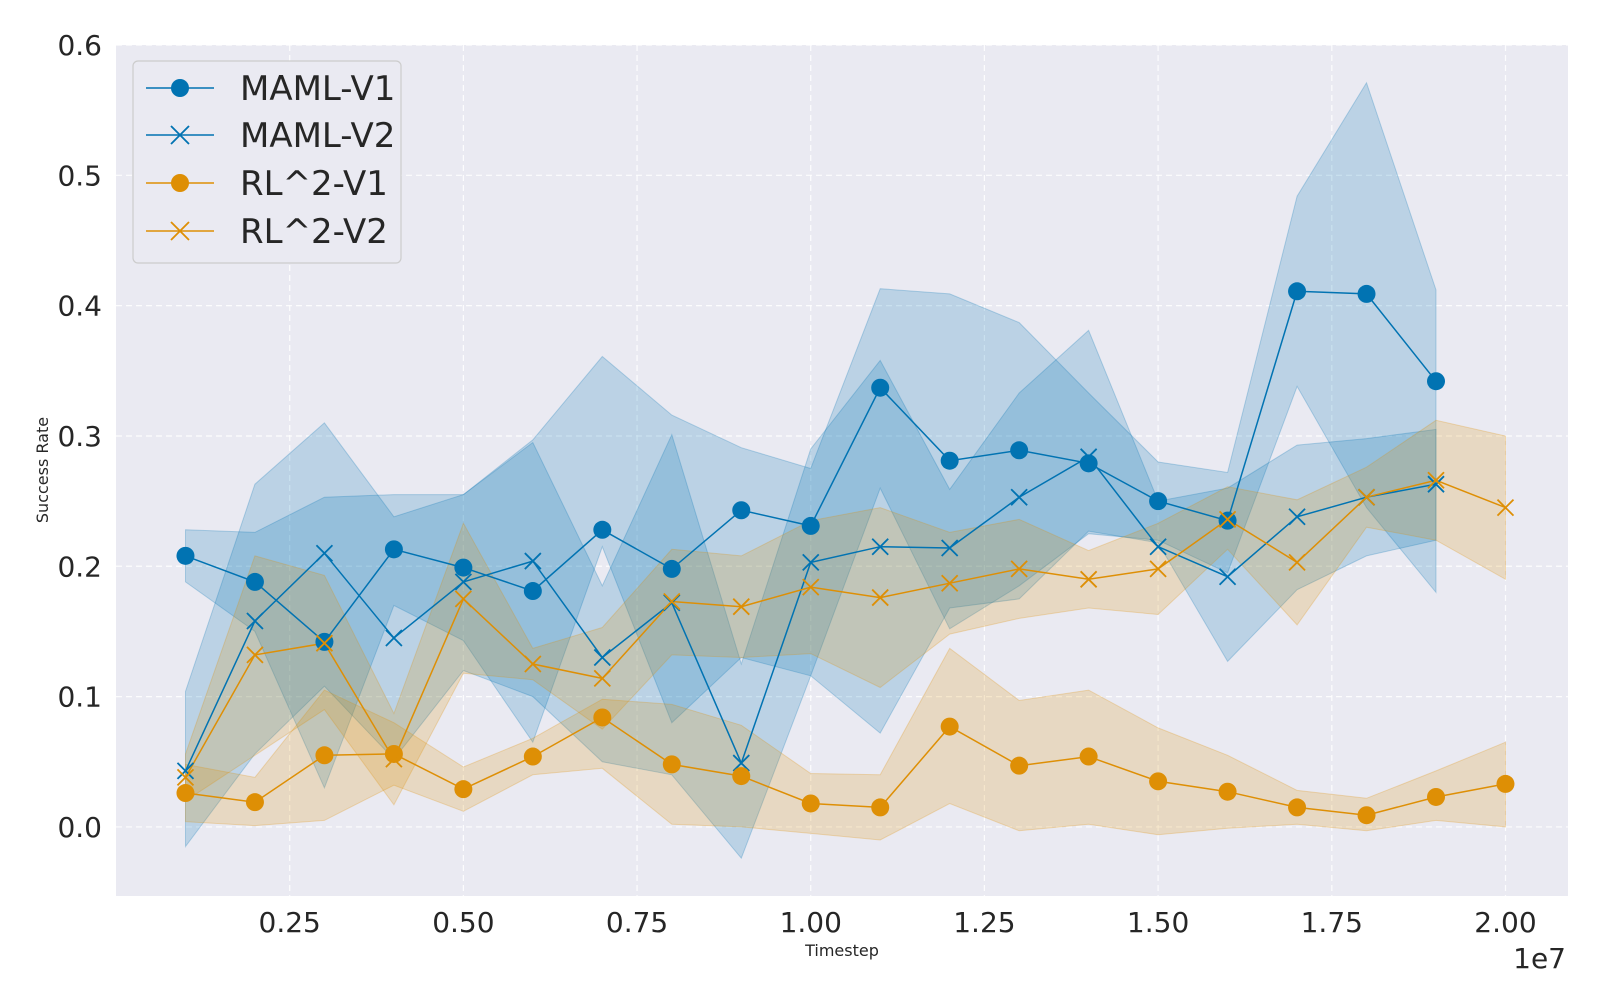 This screenshot has width=1600, height=1000. Describe the element at coordinates (314, 232) in the screenshot. I see `legend-label: RL^2-V2` at that location.